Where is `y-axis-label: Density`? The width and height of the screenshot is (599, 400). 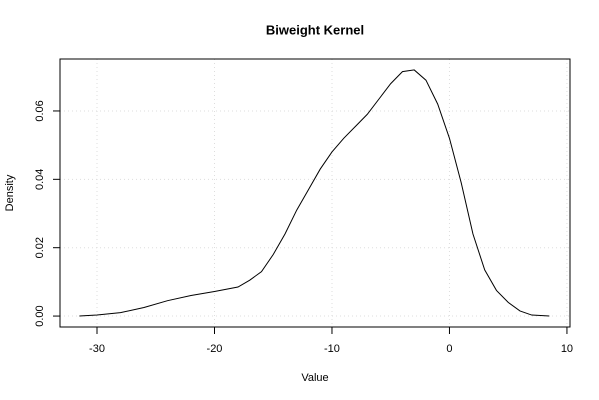 y-axis-label: Density is located at coordinates (10, 192).